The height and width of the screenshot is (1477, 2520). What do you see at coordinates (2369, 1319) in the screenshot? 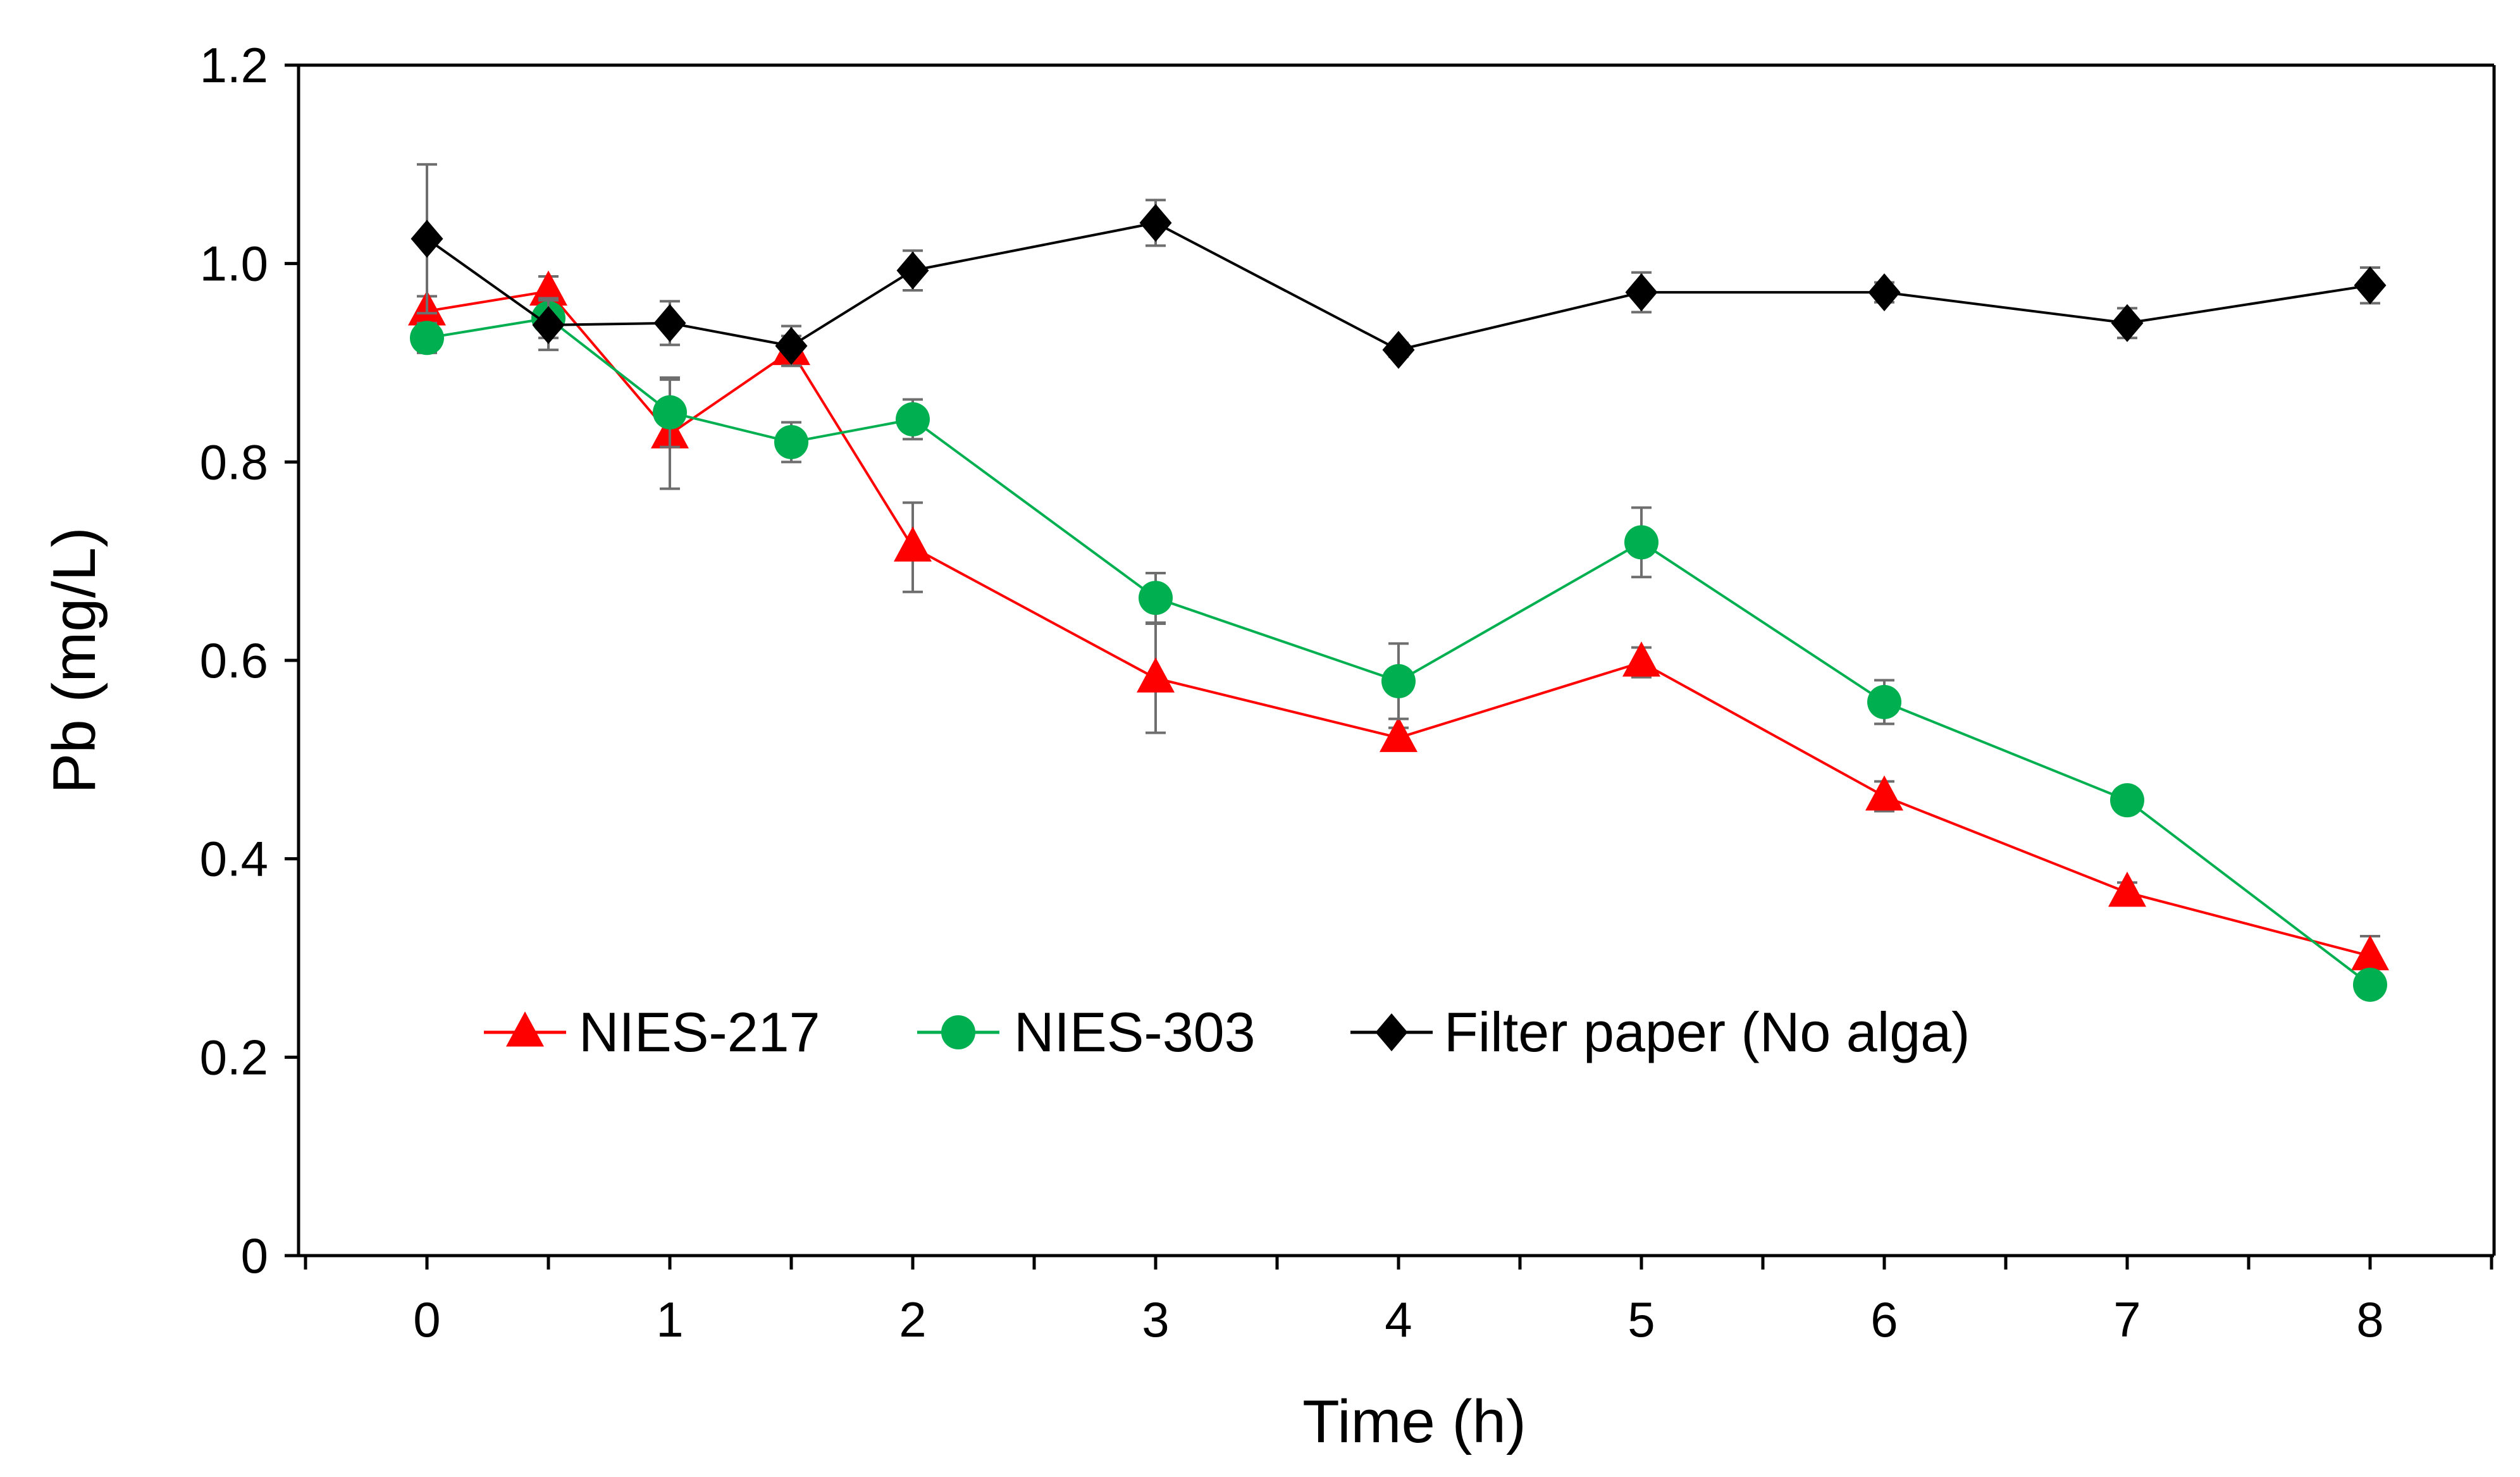
I see `x-tick-label: 8` at bounding box center [2369, 1319].